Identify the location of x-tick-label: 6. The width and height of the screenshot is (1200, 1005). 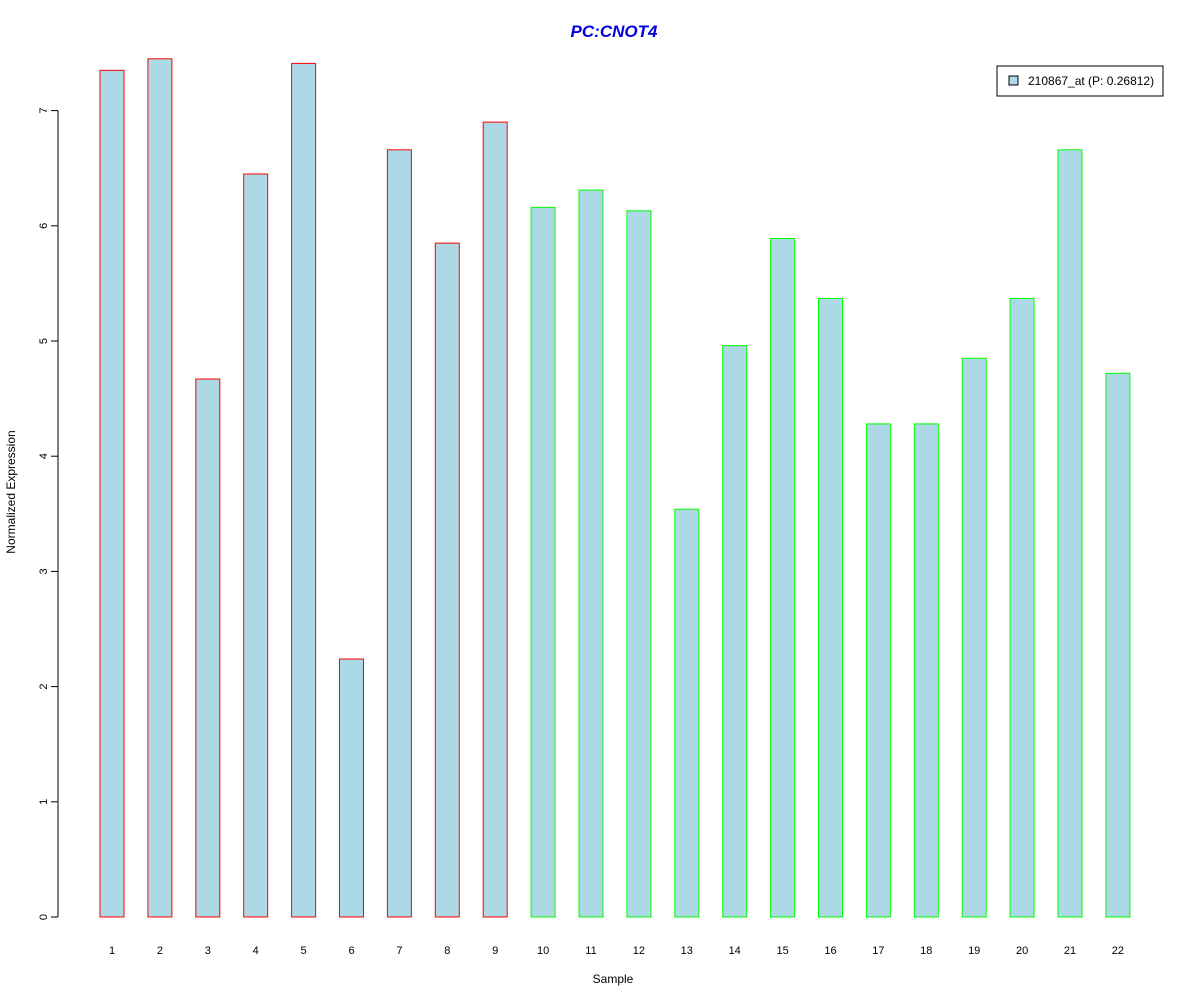
(351, 951).